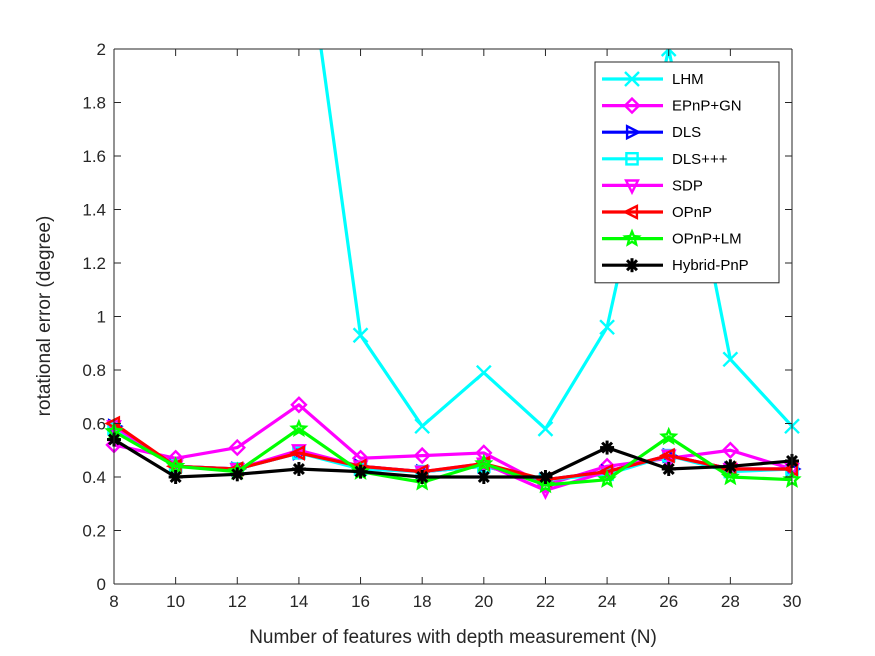 This screenshot has height=656, width=875. I want to click on y-axis-label: rotational error (degree), so click(44, 316).